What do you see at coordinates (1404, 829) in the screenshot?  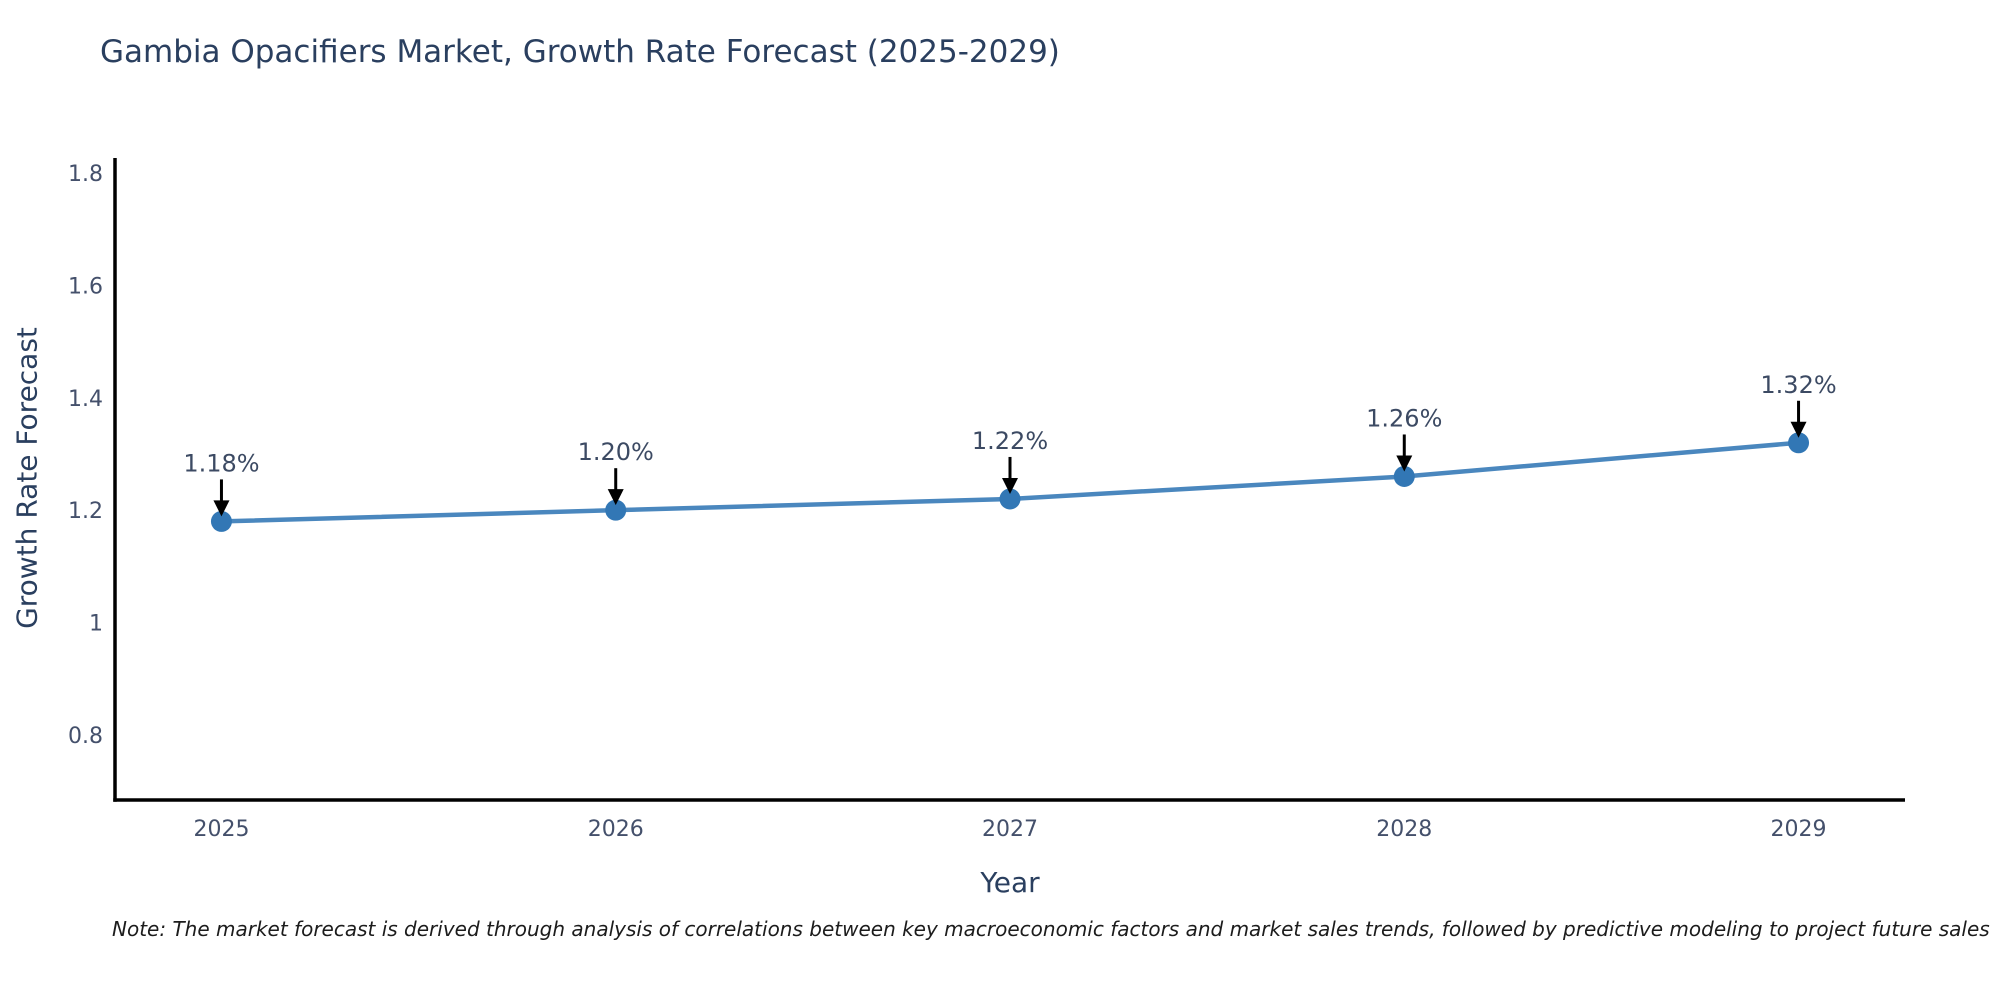 I see `x-tick-label: 2028` at bounding box center [1404, 829].